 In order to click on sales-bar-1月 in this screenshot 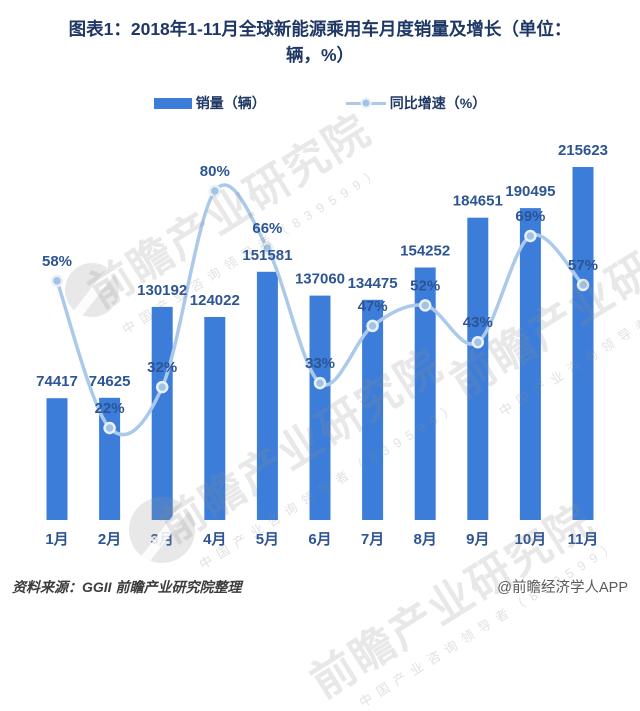, I will do `click(57, 459)`.